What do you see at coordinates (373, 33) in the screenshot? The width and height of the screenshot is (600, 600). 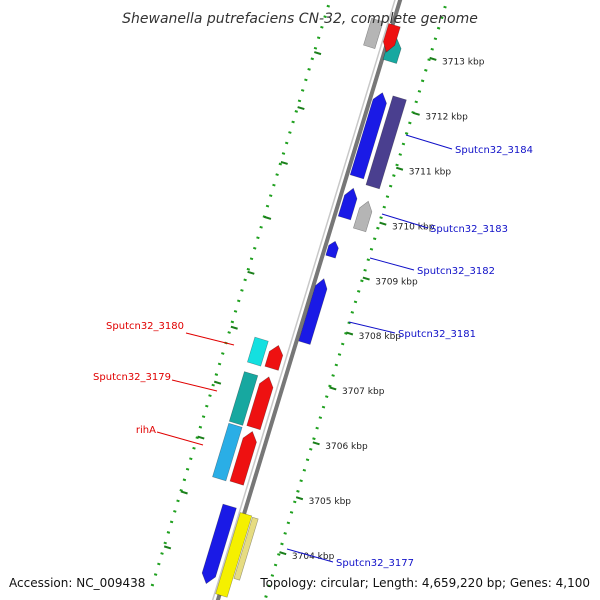 I see `gene-box-gray-top` at bounding box center [373, 33].